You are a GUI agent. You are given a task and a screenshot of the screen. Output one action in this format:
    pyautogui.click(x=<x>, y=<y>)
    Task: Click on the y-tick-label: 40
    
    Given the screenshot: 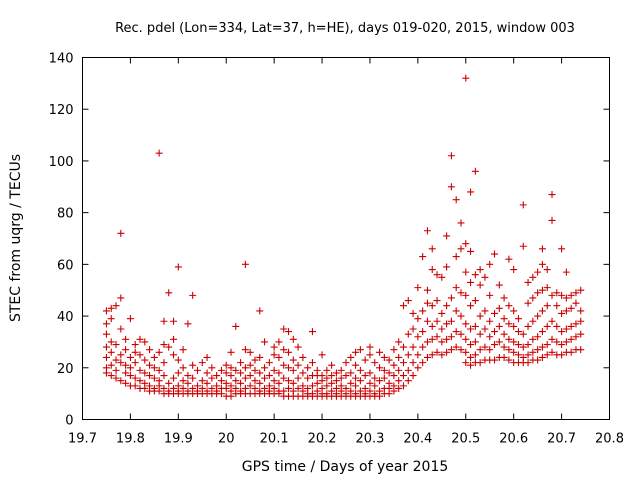 What is the action you would take?
    pyautogui.click(x=65, y=317)
    